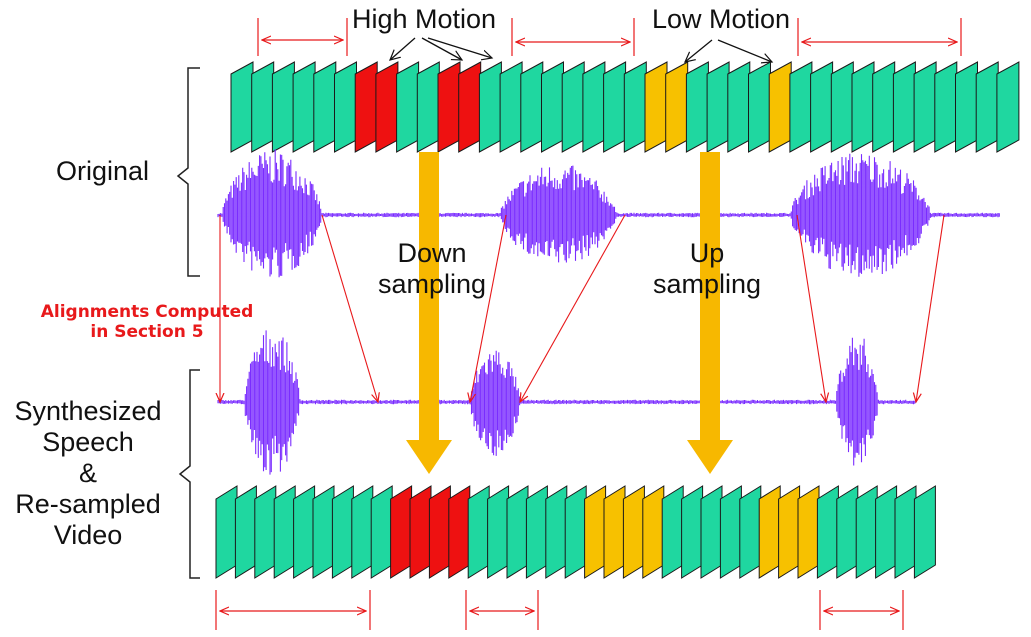 The width and height of the screenshot is (1031, 637). Describe the element at coordinates (88, 411) in the screenshot. I see `synth-line-1: Synthesized` at that location.